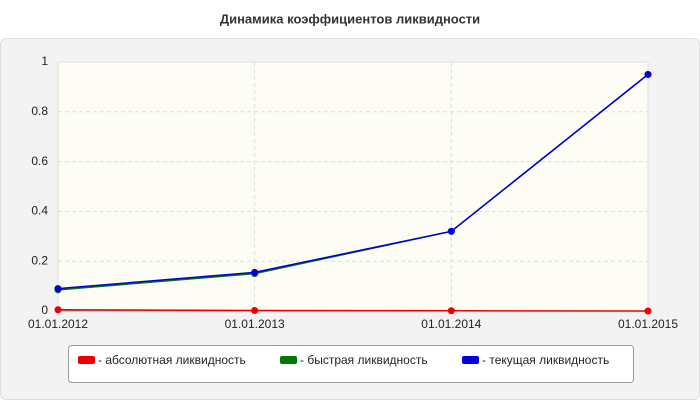 This screenshot has height=405, width=700. Describe the element at coordinates (545, 360) in the screenshot. I see `legend-label: - текущая ликвидность` at that location.